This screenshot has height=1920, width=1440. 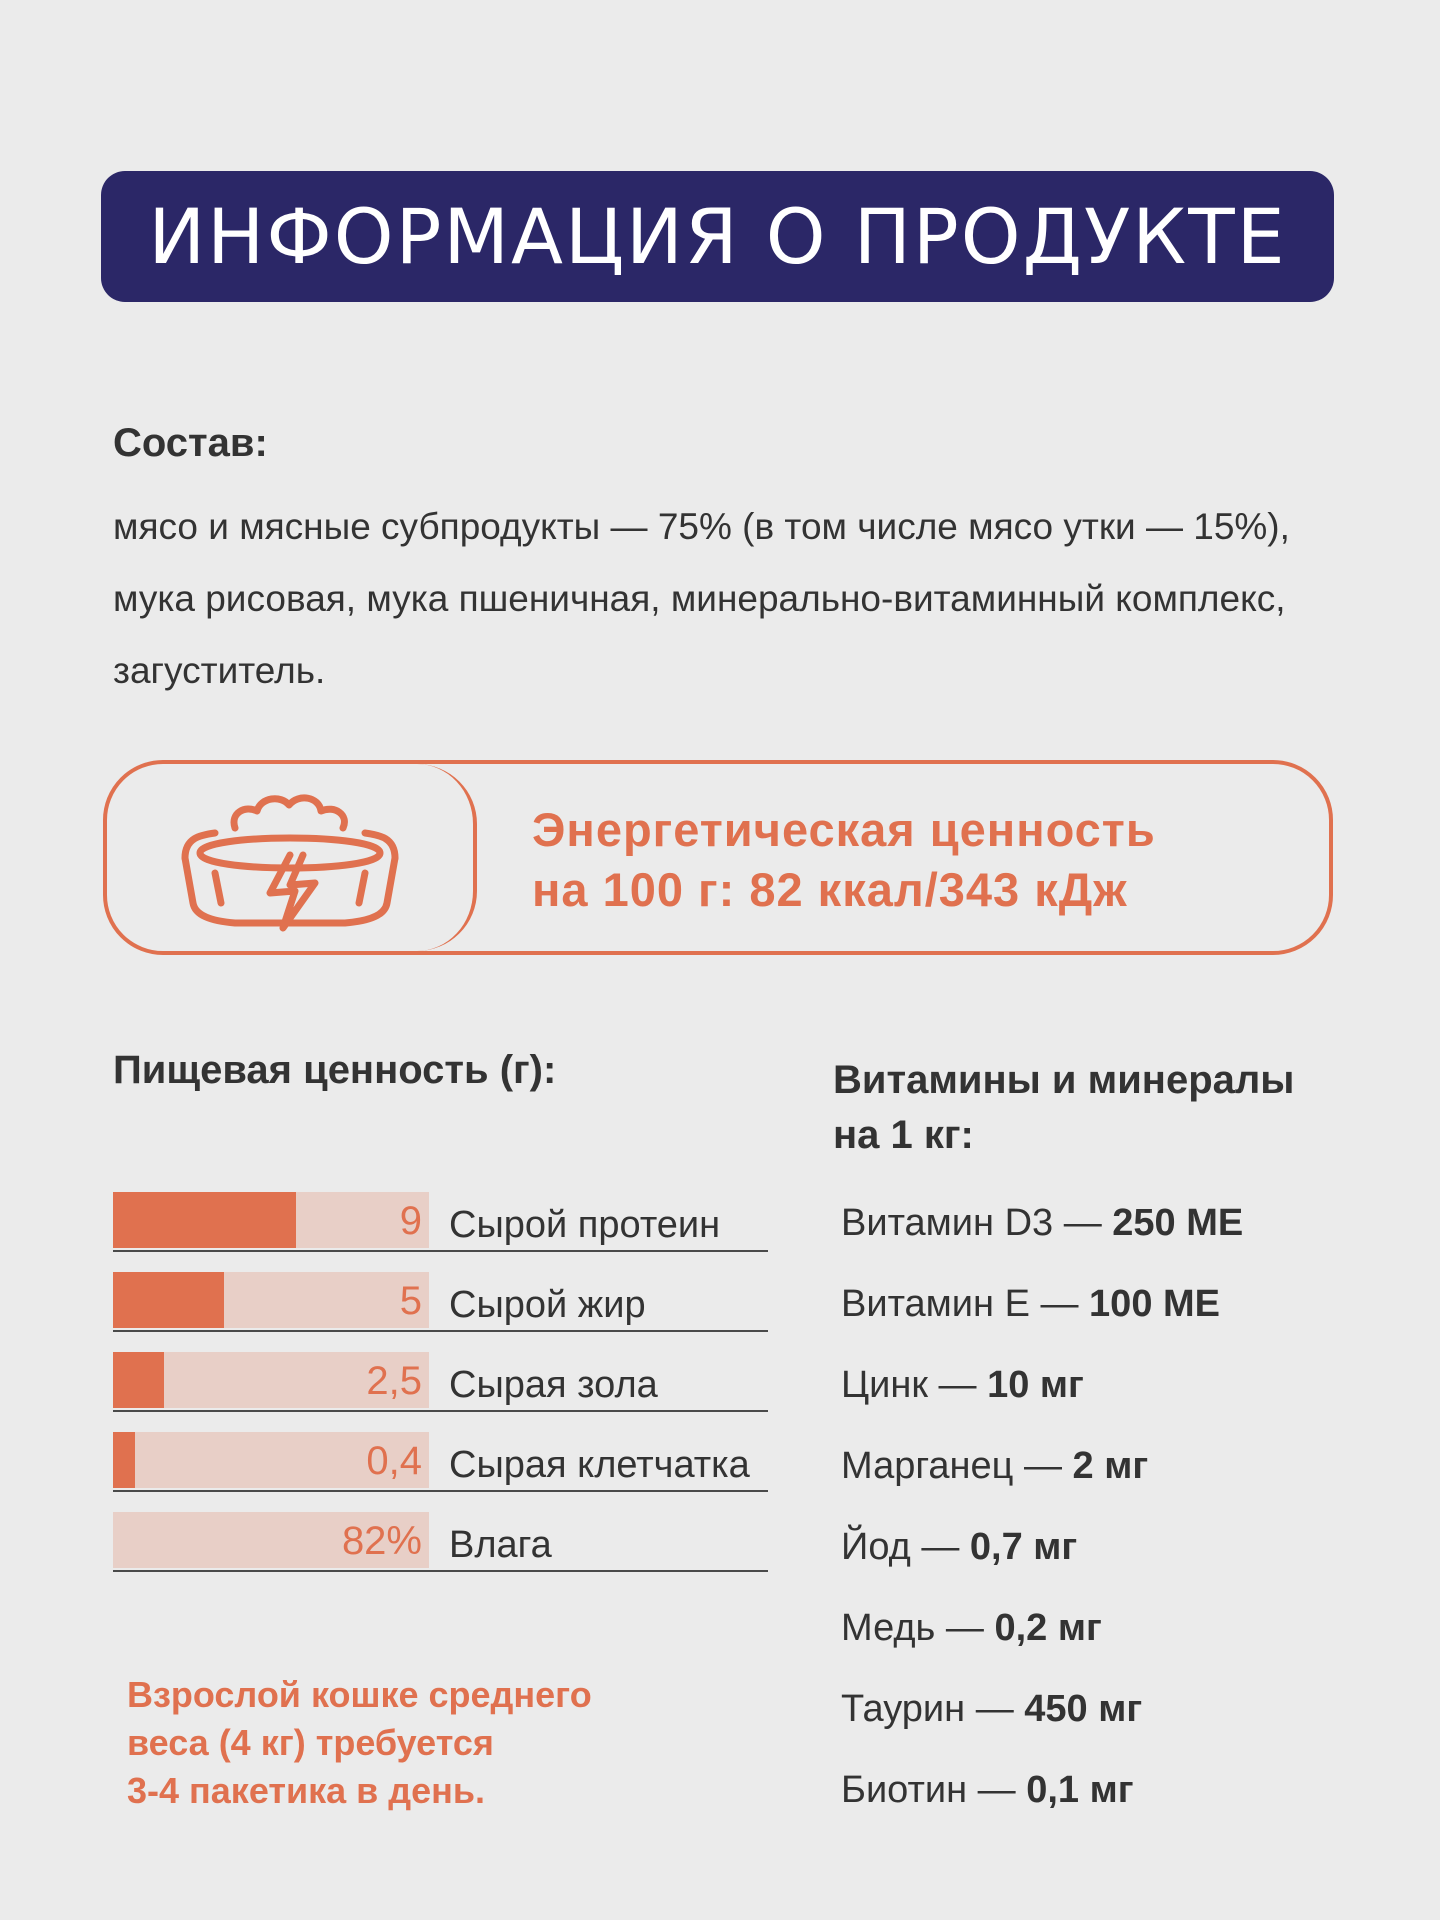 What do you see at coordinates (977, 1223) in the screenshot?
I see `vitamin-name: Витамин D3 —` at bounding box center [977, 1223].